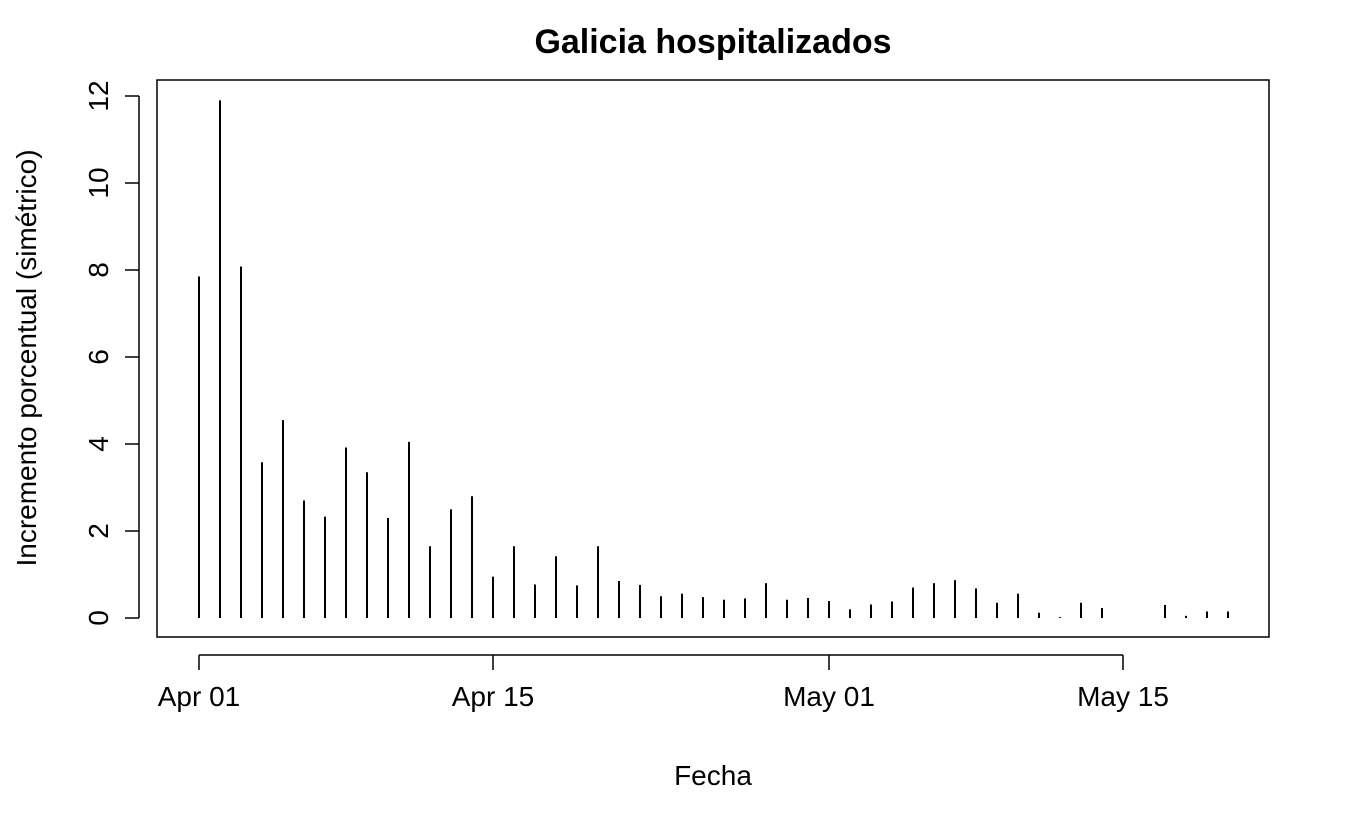 This screenshot has height=834, width=1350. I want to click on chart-title: Galicia hospitalizados, so click(712, 42).